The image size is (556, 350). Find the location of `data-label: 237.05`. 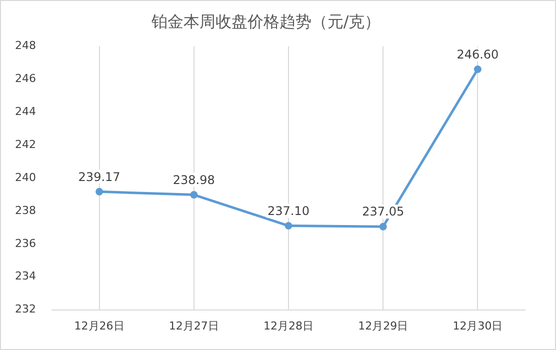

data-label: 237.05 is located at coordinates (383, 211).